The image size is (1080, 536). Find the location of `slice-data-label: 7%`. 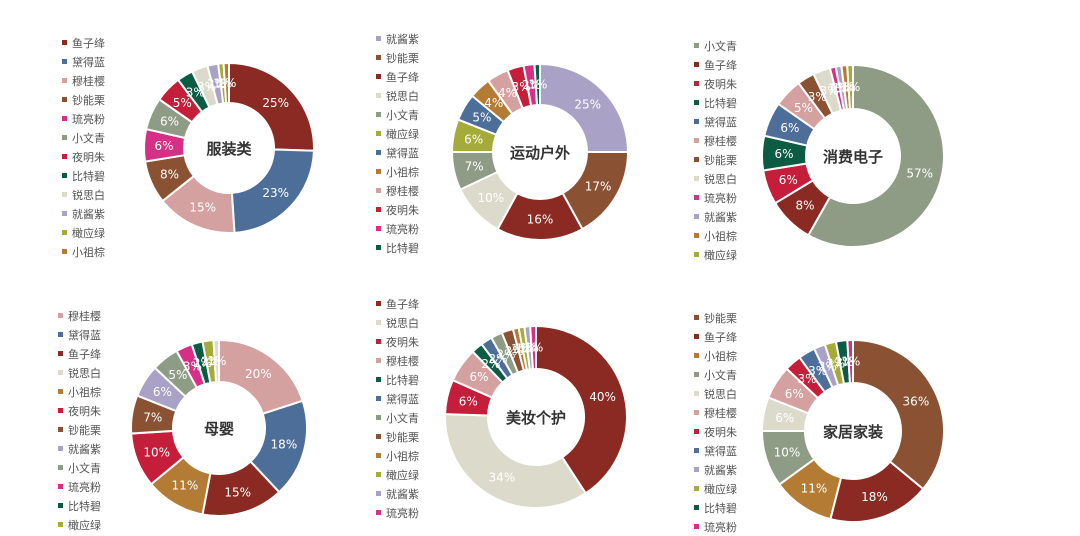

slice-data-label: 7% is located at coordinates (474, 167).